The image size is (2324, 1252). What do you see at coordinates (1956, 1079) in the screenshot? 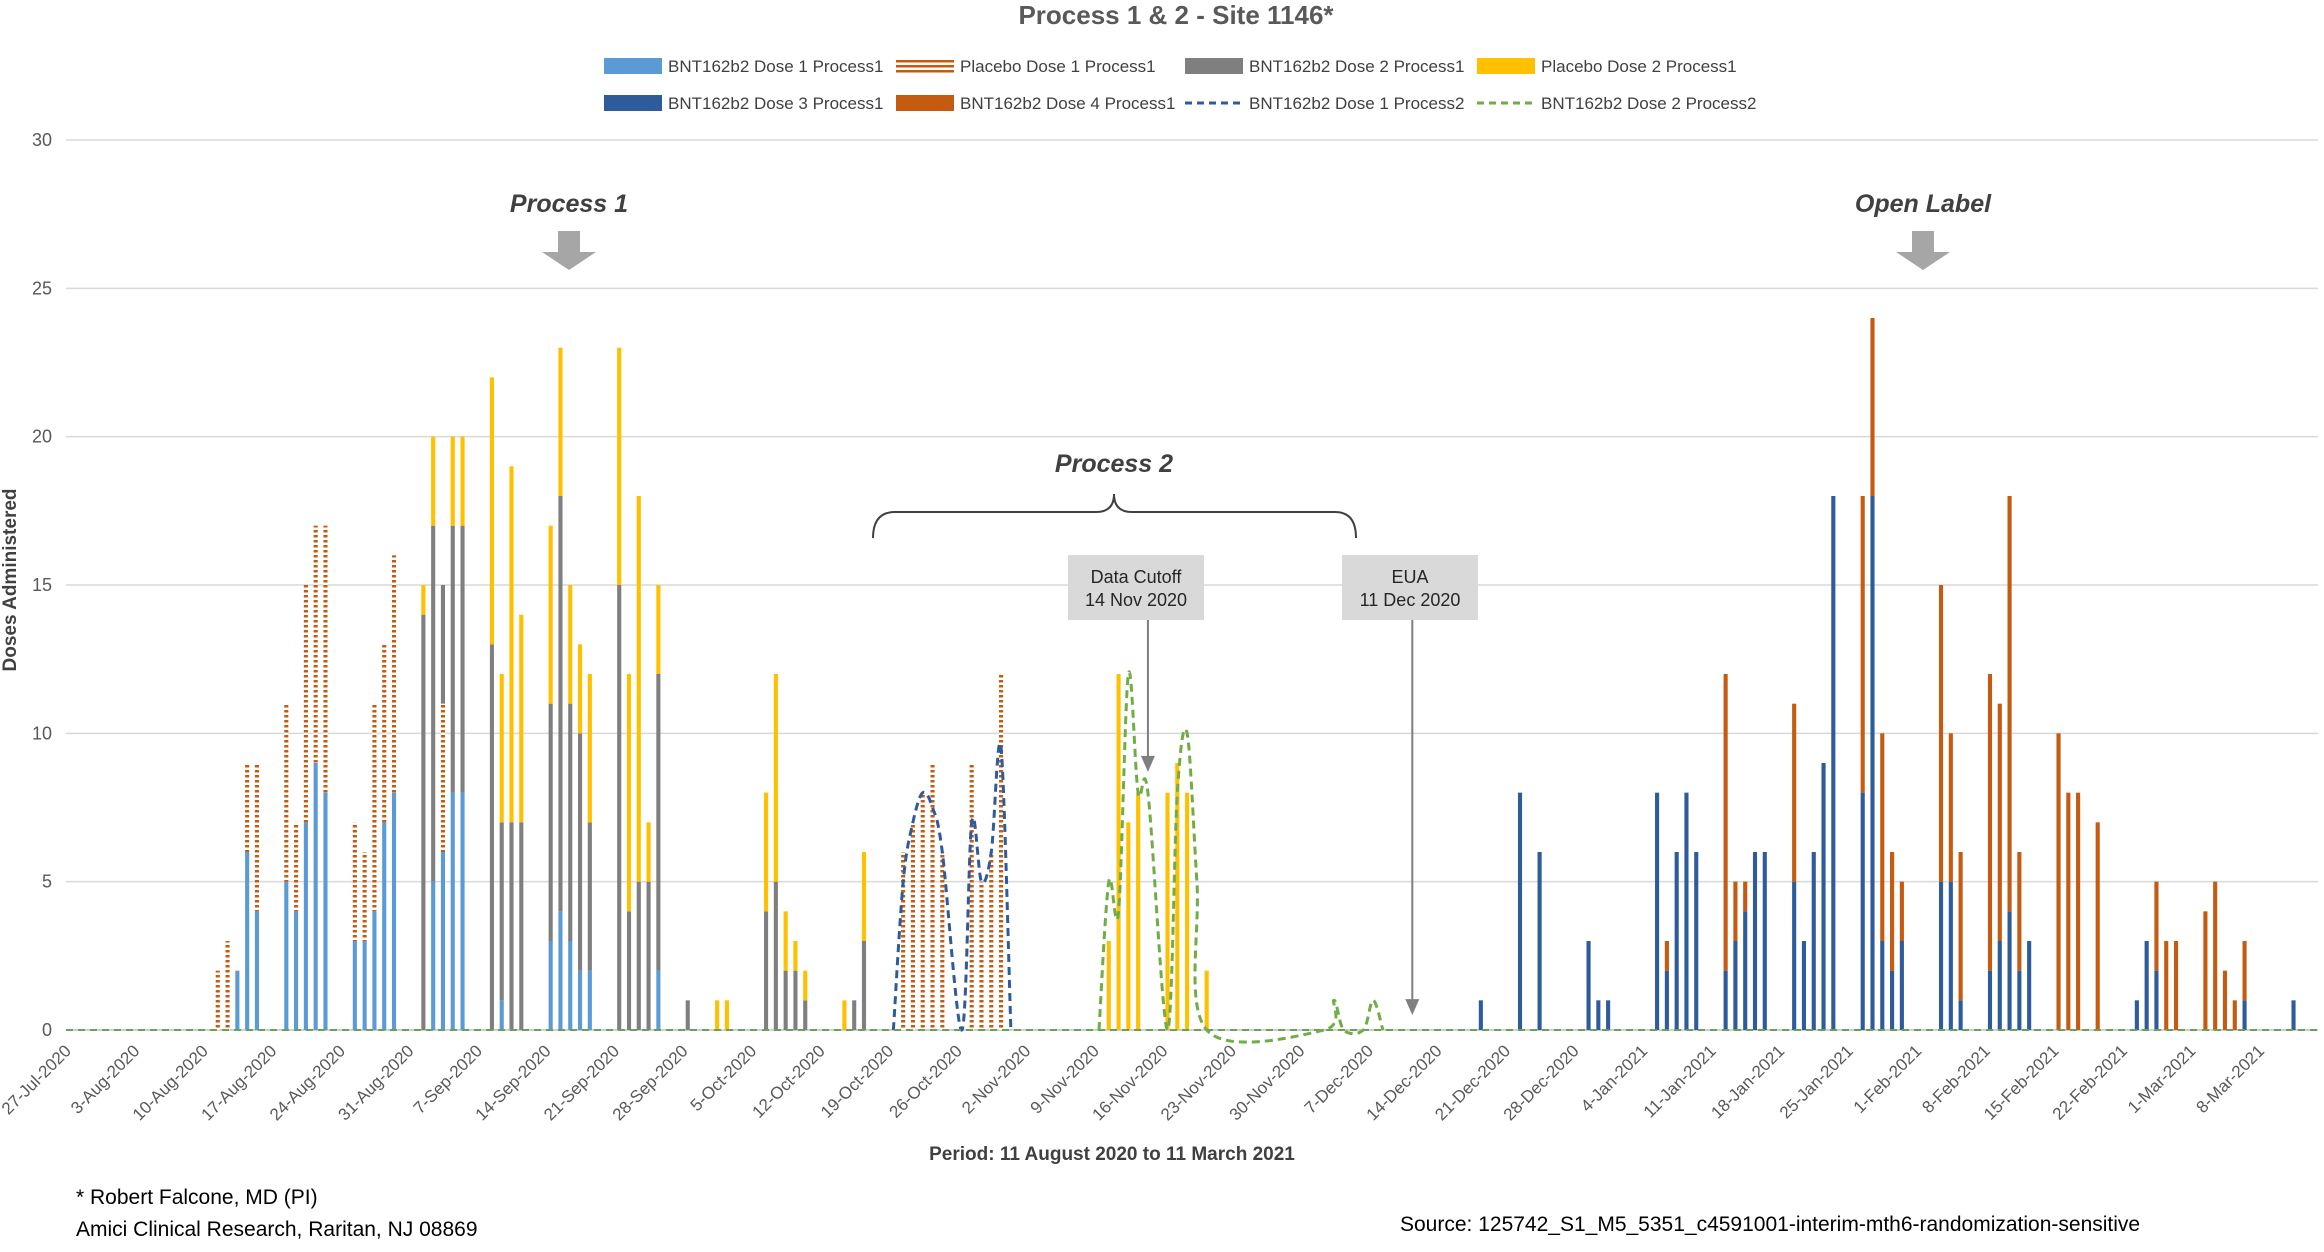
I see `x-tick-label: 8-Feb-2021` at bounding box center [1956, 1079].